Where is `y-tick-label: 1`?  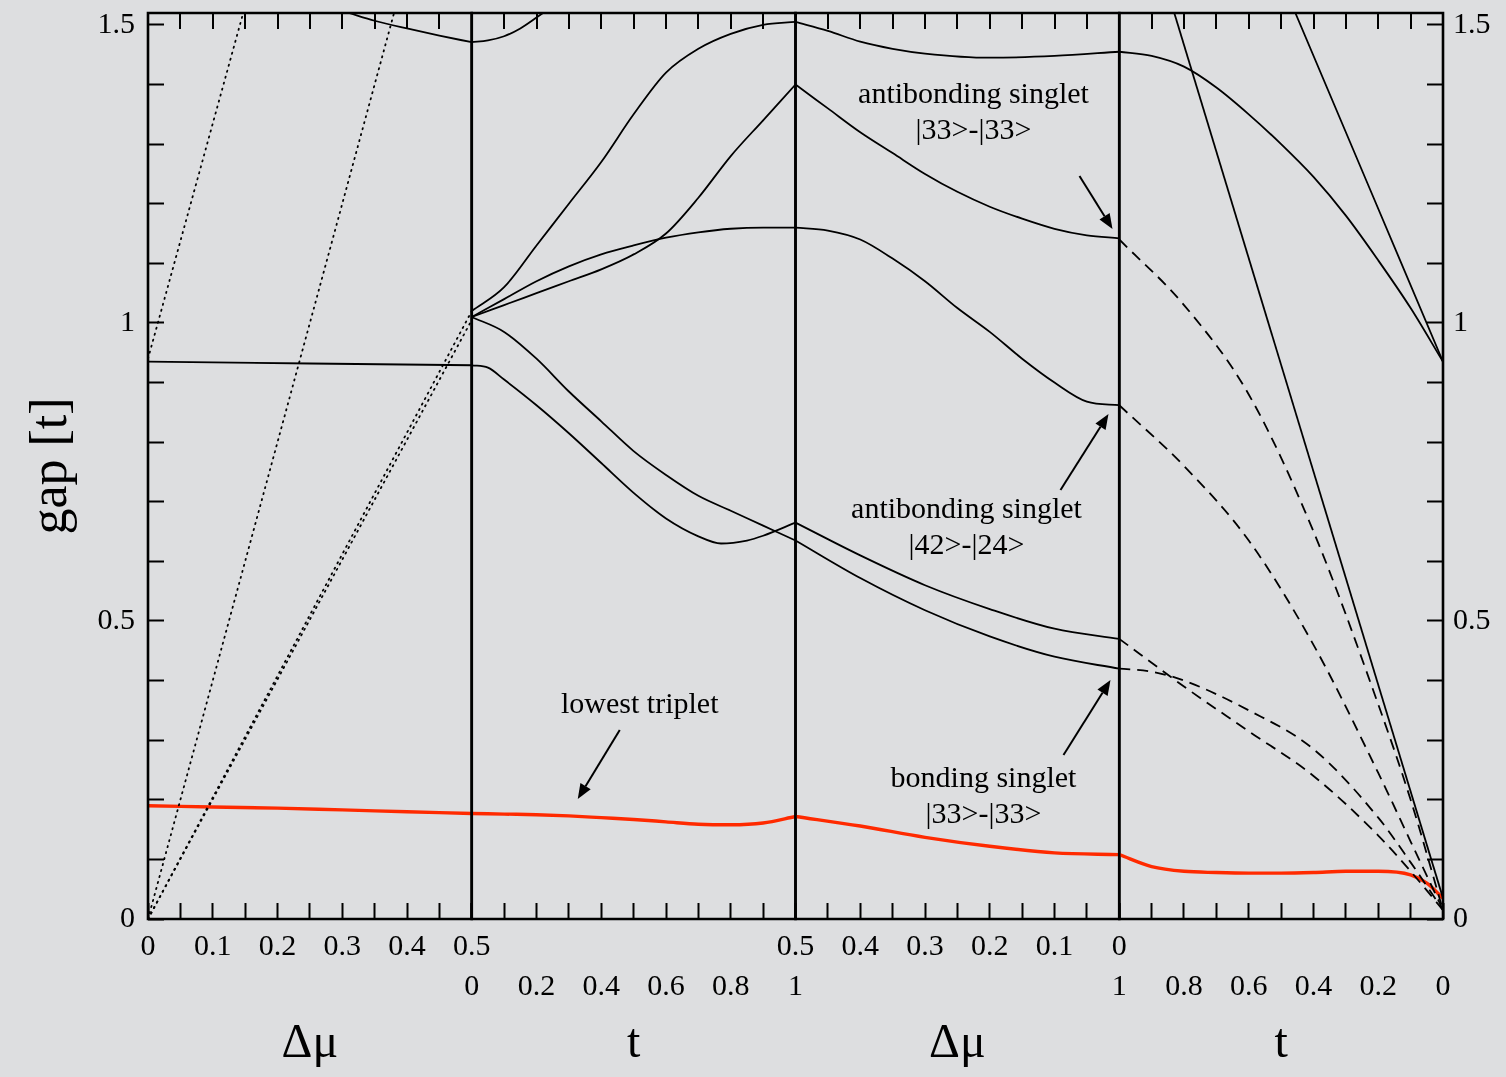 y-tick-label: 1 is located at coordinates (127, 320).